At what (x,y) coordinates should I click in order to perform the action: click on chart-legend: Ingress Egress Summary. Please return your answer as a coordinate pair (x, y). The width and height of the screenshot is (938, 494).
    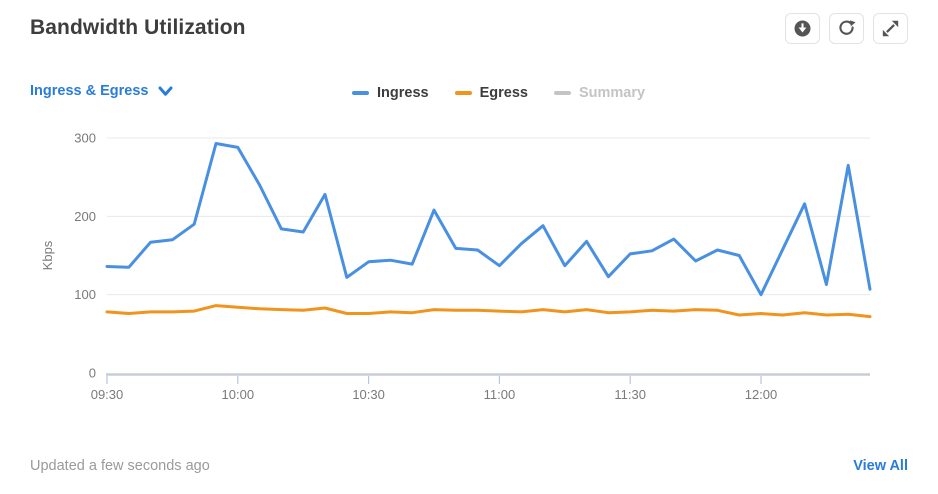
    Looking at the image, I should click on (498, 93).